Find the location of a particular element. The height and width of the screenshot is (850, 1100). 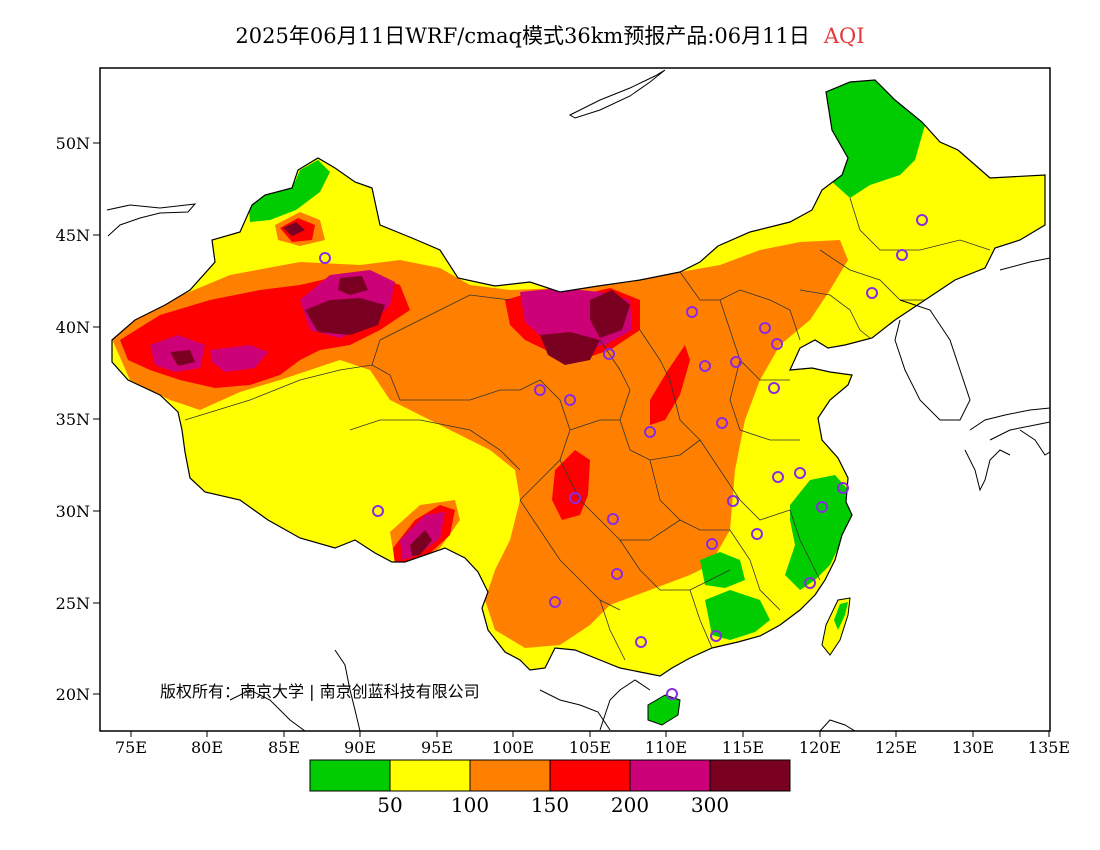

lon-label: 80E is located at coordinates (207, 747).